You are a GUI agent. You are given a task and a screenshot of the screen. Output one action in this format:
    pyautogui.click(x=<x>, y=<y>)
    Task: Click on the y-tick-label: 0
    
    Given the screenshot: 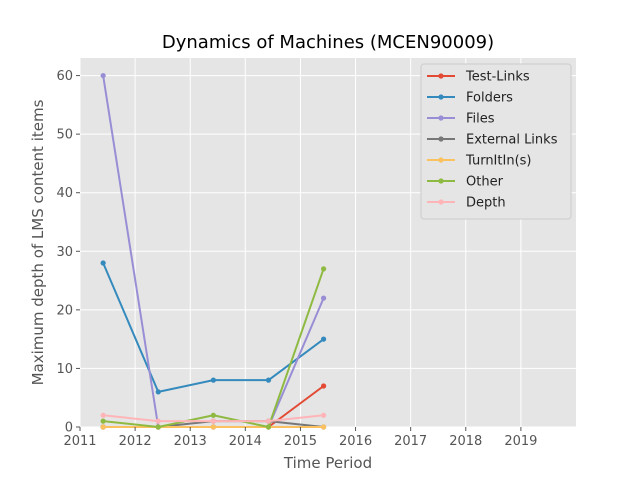 What is the action you would take?
    pyautogui.click(x=69, y=428)
    